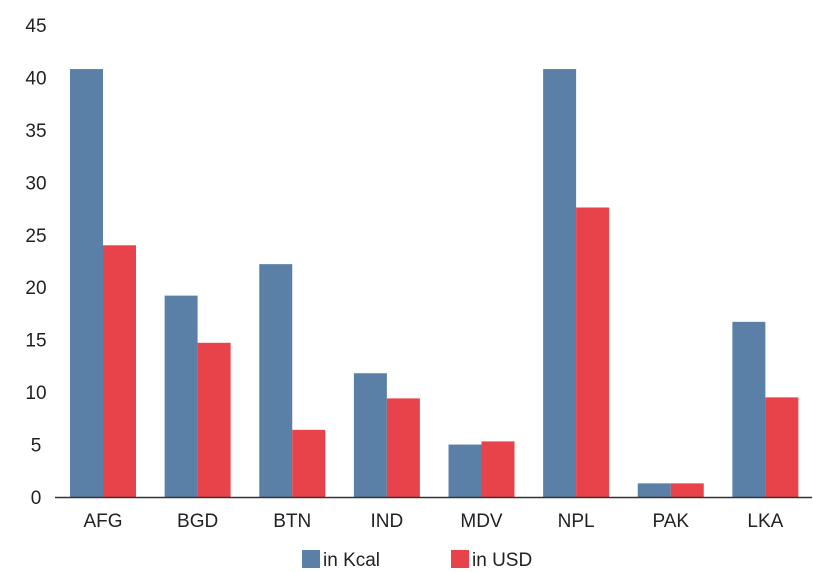  What do you see at coordinates (292, 521) in the screenshot?
I see `x-tick-label: BTN` at bounding box center [292, 521].